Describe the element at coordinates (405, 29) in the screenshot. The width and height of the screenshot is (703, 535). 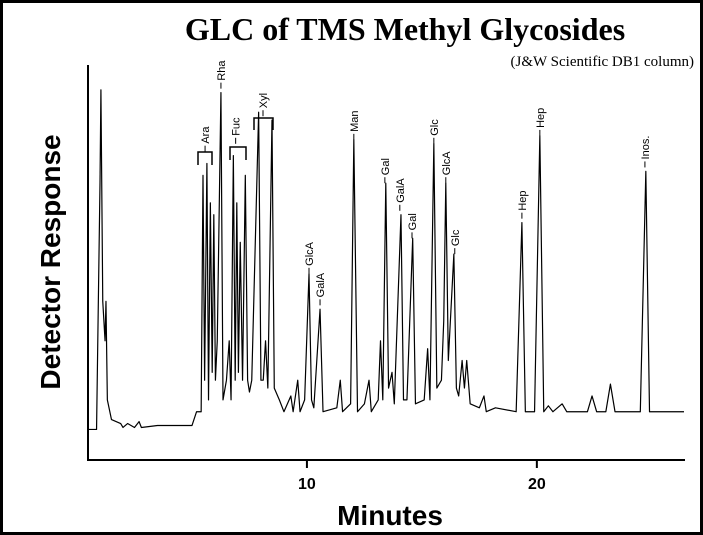
I see `chart-title: GLC of TMS Methyl Glycosides` at that location.